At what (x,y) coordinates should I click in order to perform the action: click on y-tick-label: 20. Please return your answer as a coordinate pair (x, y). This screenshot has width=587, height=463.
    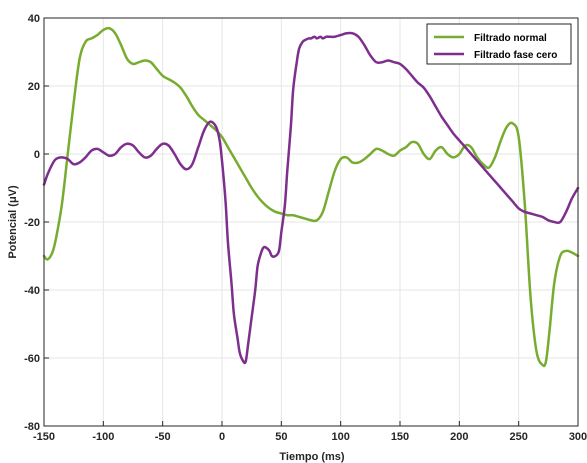
    Looking at the image, I should click on (34, 87).